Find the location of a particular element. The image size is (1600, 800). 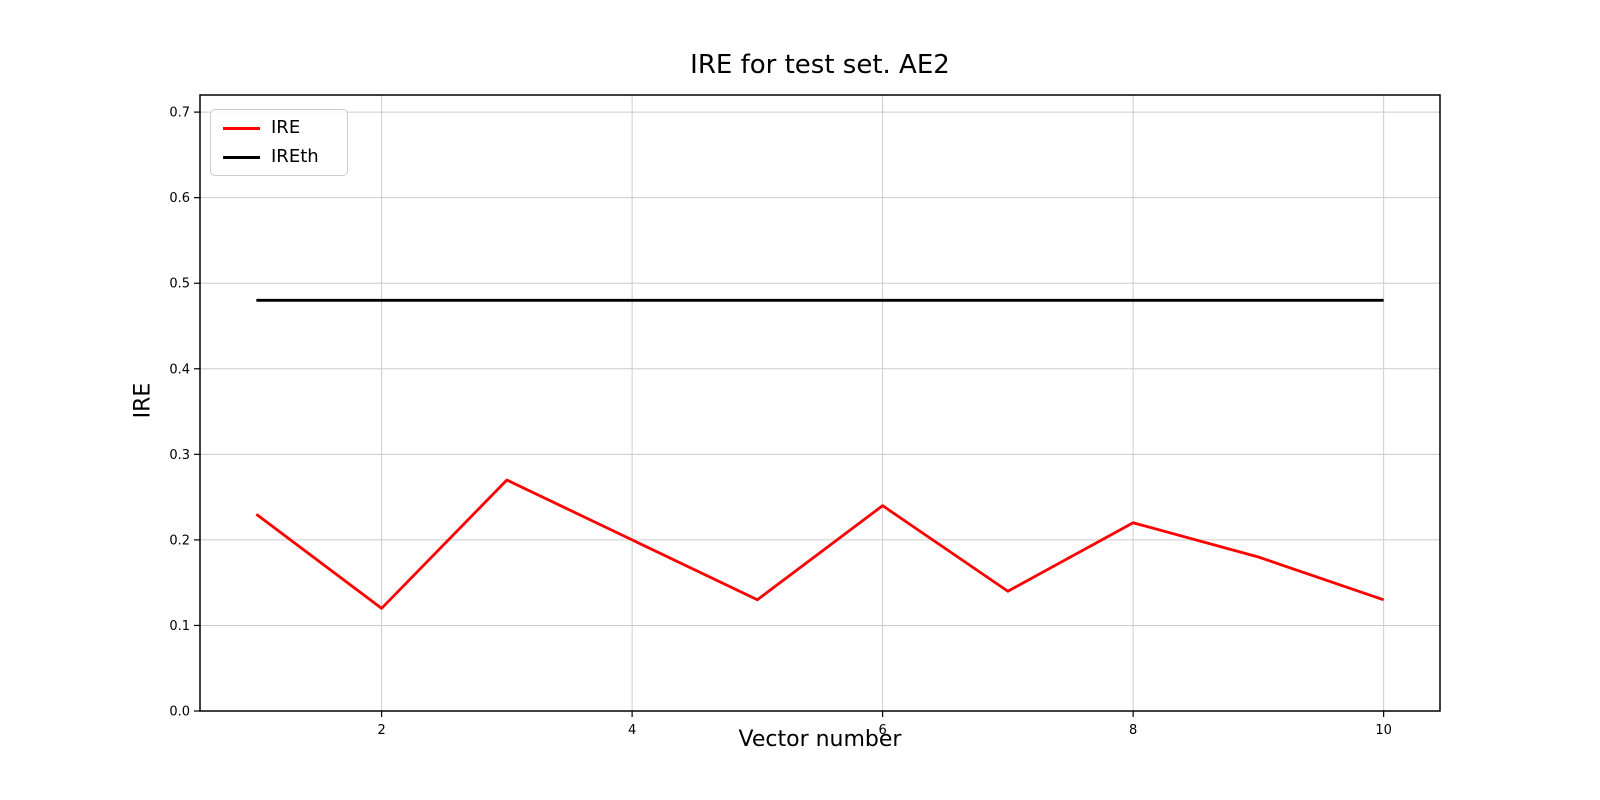

x-tick-label: 2 is located at coordinates (381, 730).